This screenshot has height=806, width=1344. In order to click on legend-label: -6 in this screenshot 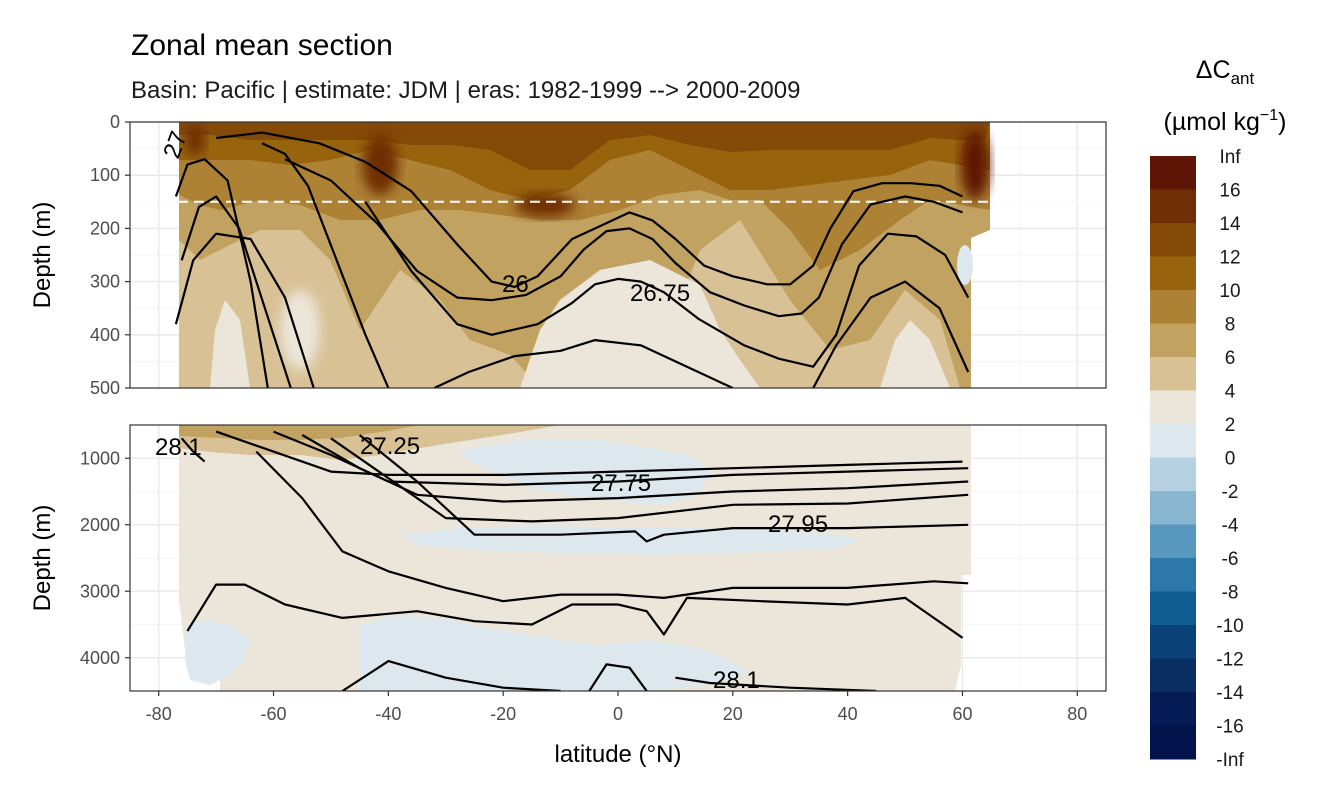, I will do `click(1230, 559)`.